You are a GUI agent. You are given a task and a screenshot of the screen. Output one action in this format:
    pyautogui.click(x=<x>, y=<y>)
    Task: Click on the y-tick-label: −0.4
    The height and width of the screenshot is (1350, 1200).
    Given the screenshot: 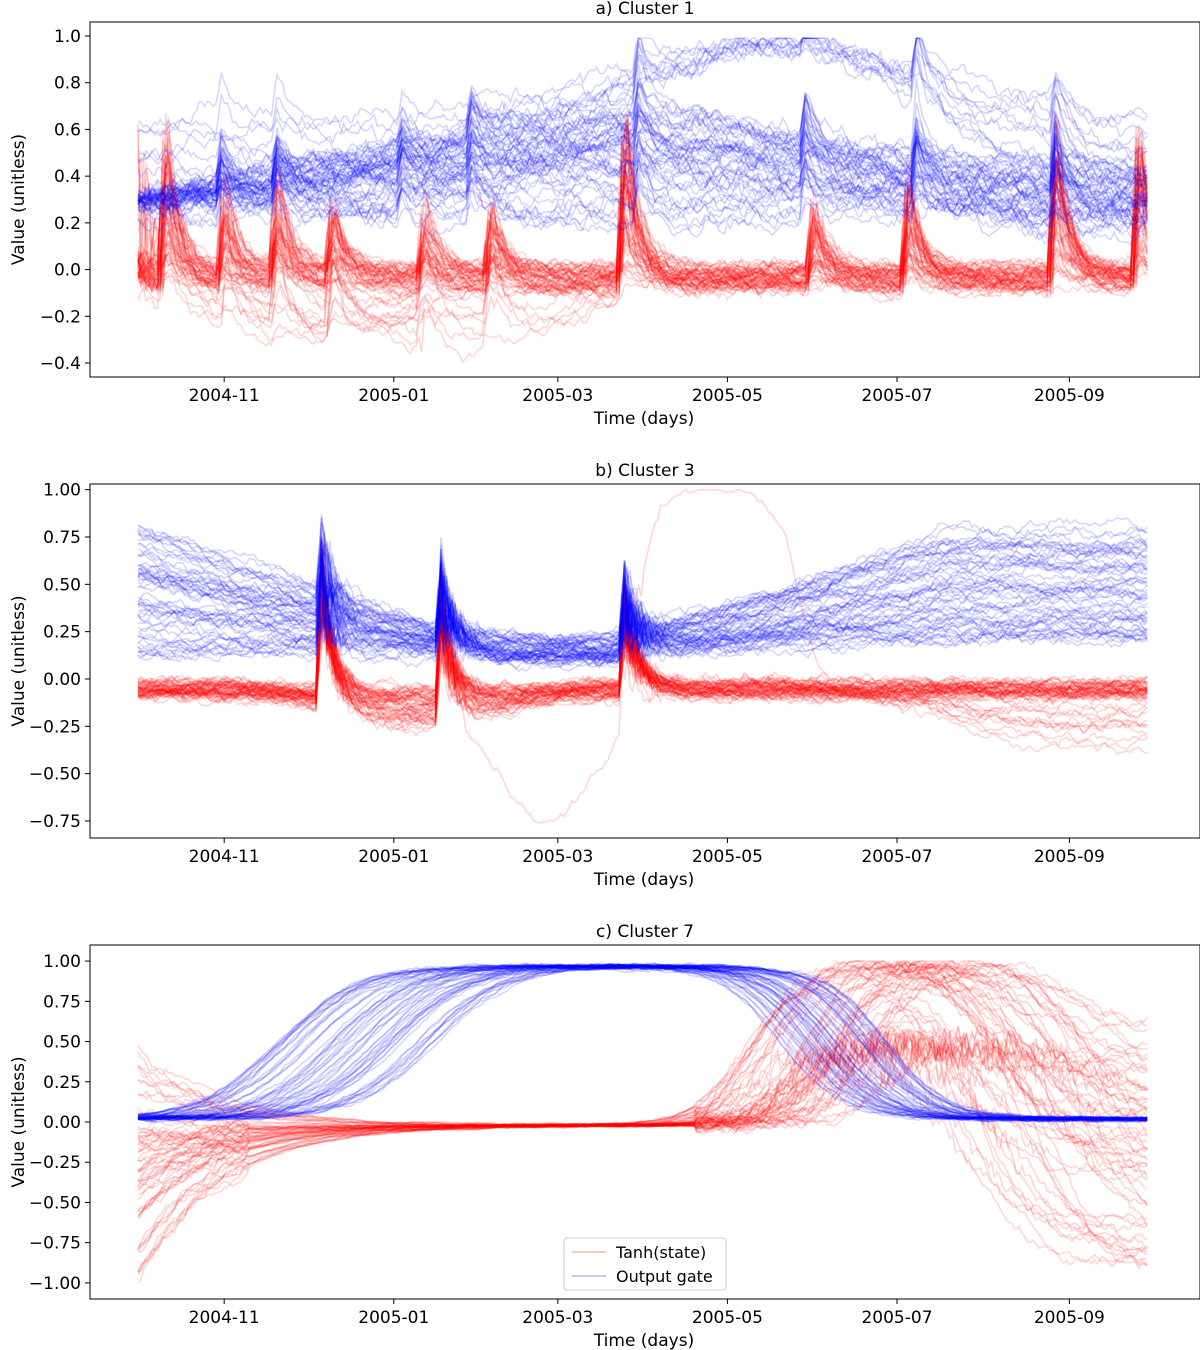 What is the action you would take?
    pyautogui.click(x=60, y=364)
    